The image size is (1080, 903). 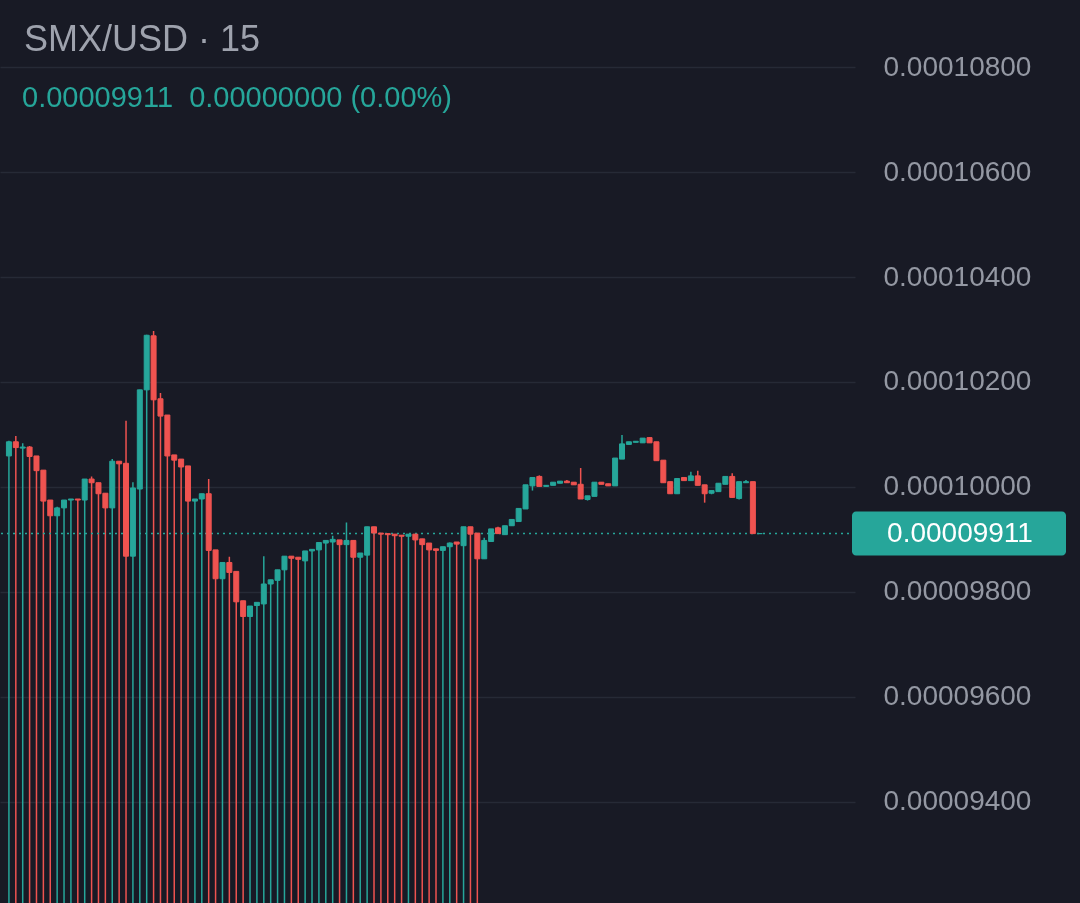 I want to click on y-tick-label: 0.00010600, so click(x=957, y=171).